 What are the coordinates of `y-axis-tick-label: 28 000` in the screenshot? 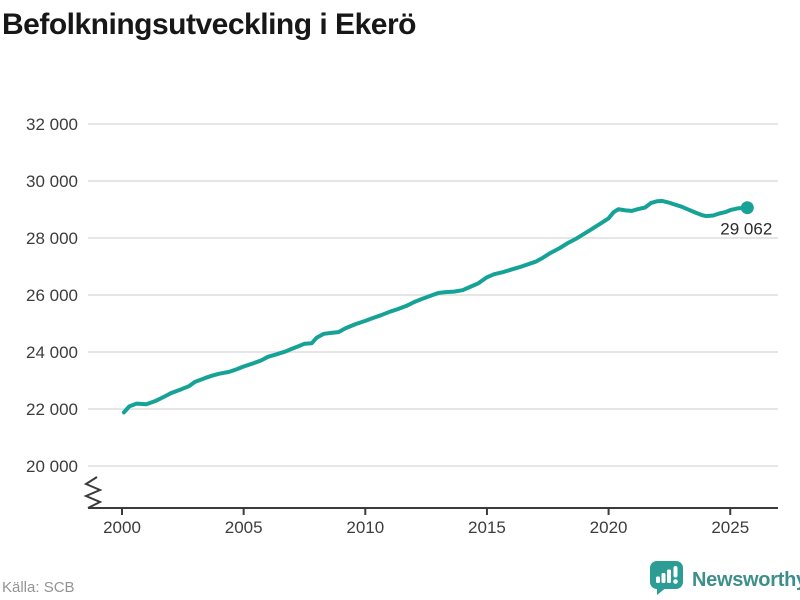 It's located at (52, 238).